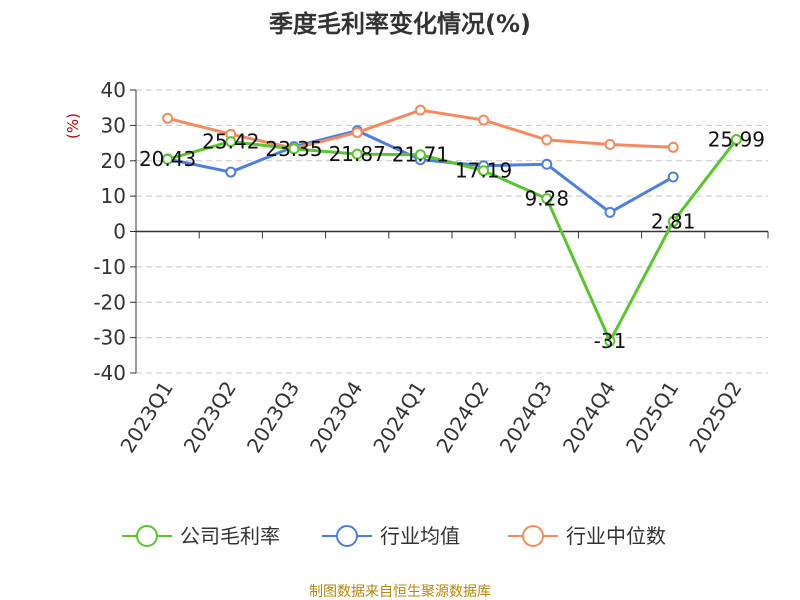  What do you see at coordinates (616, 536) in the screenshot?
I see `legend-label: 行业中位数` at bounding box center [616, 536].